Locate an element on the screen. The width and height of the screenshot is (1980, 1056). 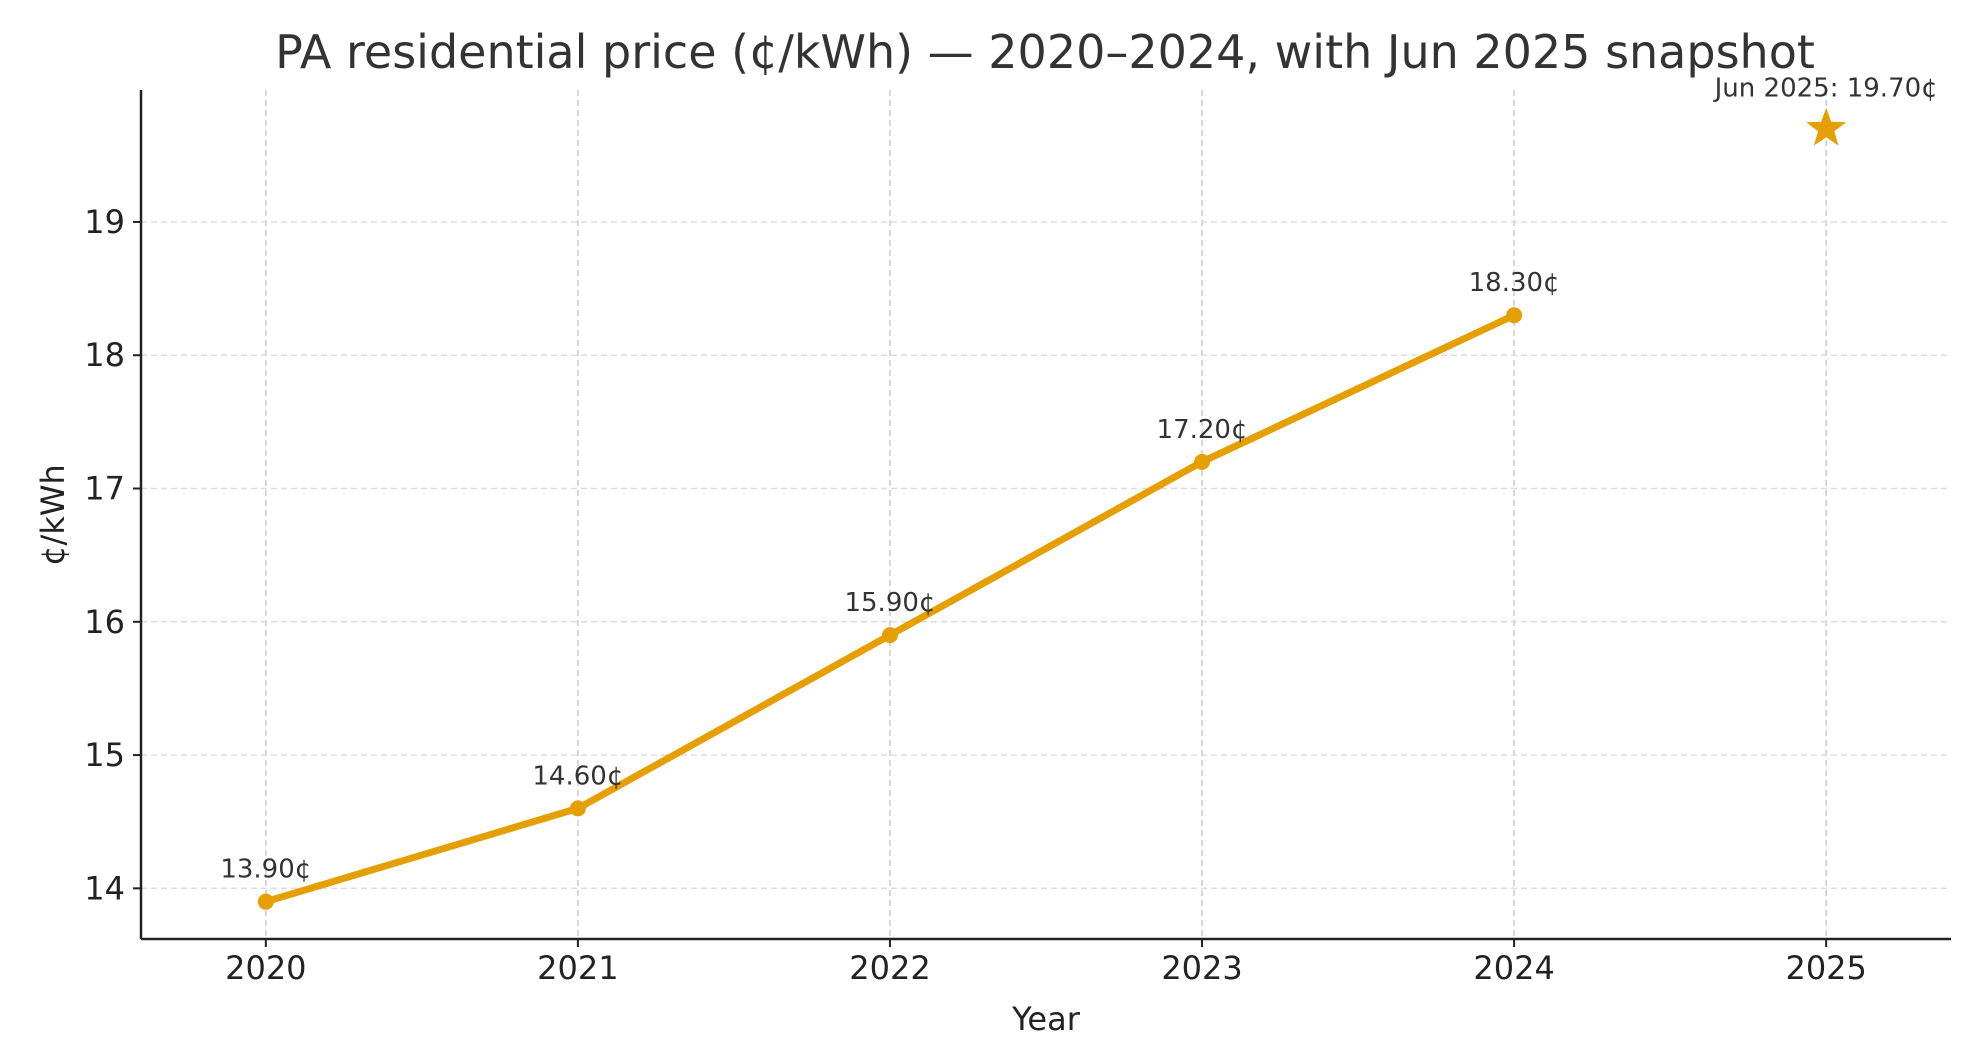
snapshot-label: Jun 2025: 19.70¢ is located at coordinates (1825, 89).